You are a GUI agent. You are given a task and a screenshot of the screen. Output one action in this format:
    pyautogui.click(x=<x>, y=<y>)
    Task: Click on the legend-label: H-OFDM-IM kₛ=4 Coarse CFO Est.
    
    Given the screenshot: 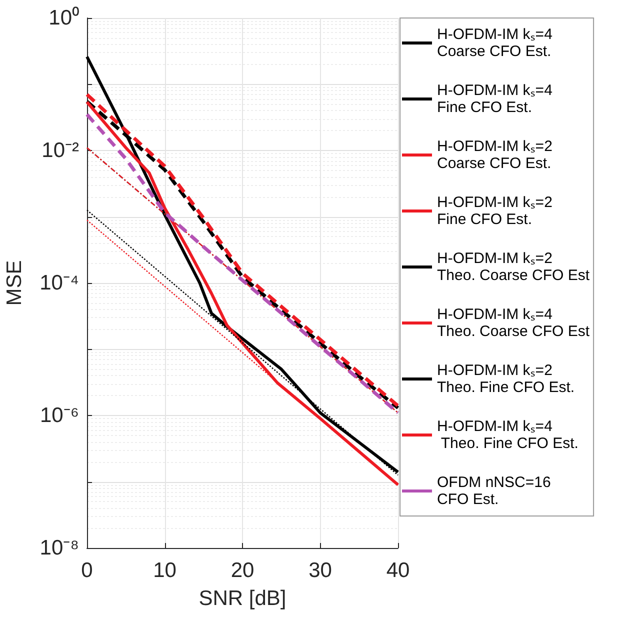 What is the action you would take?
    pyautogui.click(x=494, y=43)
    